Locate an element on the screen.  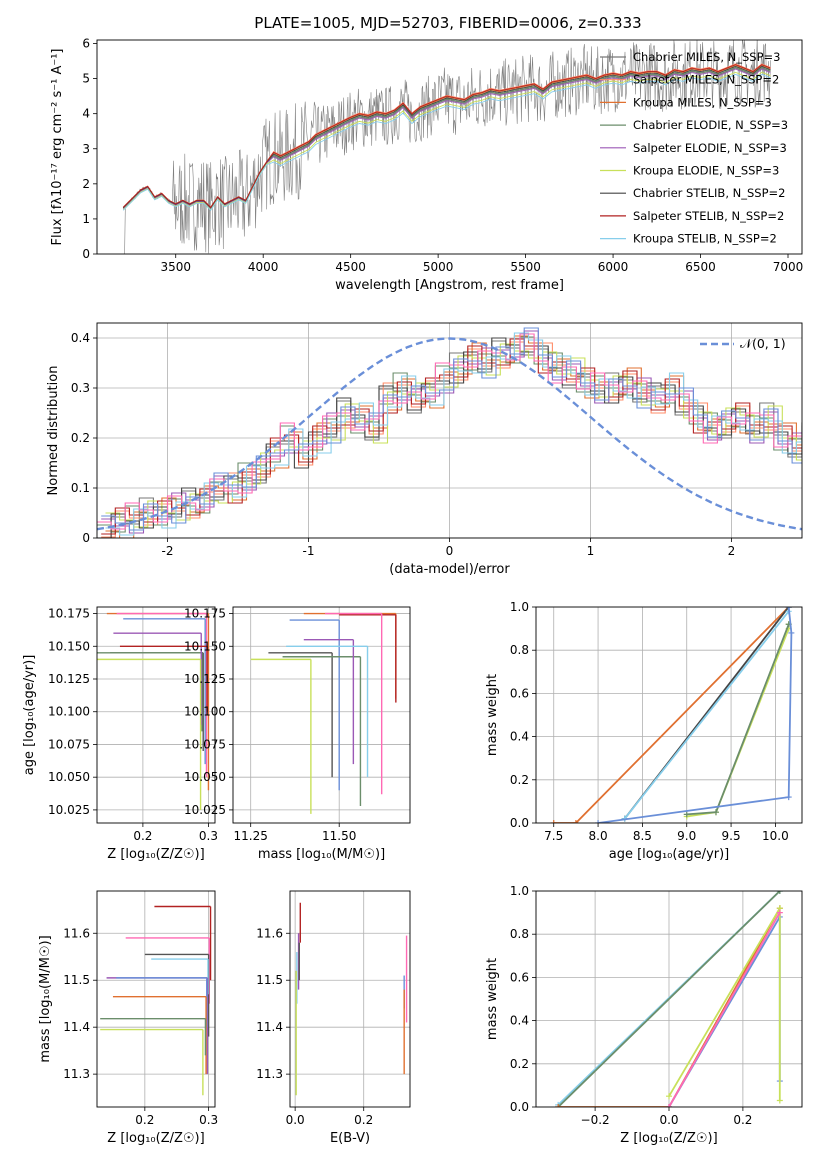
y-tick-label: 0.8 is located at coordinates (519, 650).